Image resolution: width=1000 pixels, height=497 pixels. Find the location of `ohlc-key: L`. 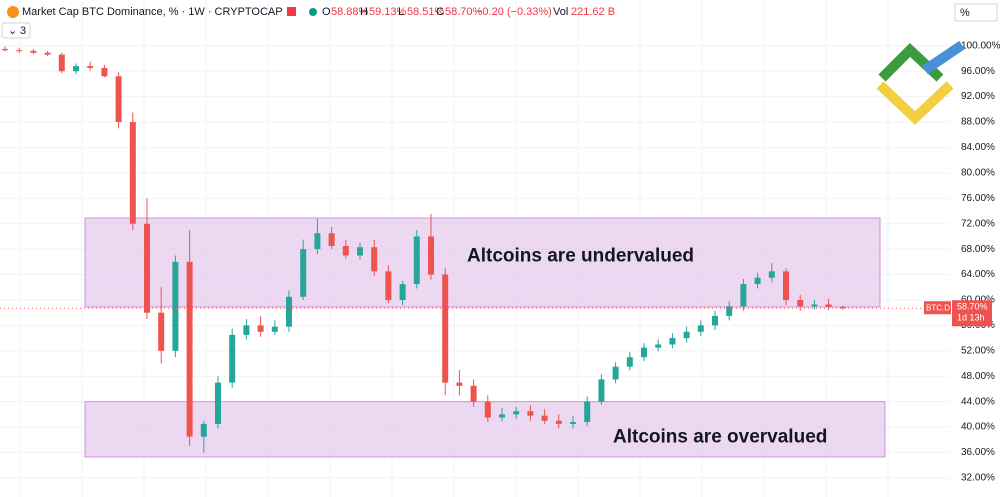

ohlc-key: L is located at coordinates (401, 12).